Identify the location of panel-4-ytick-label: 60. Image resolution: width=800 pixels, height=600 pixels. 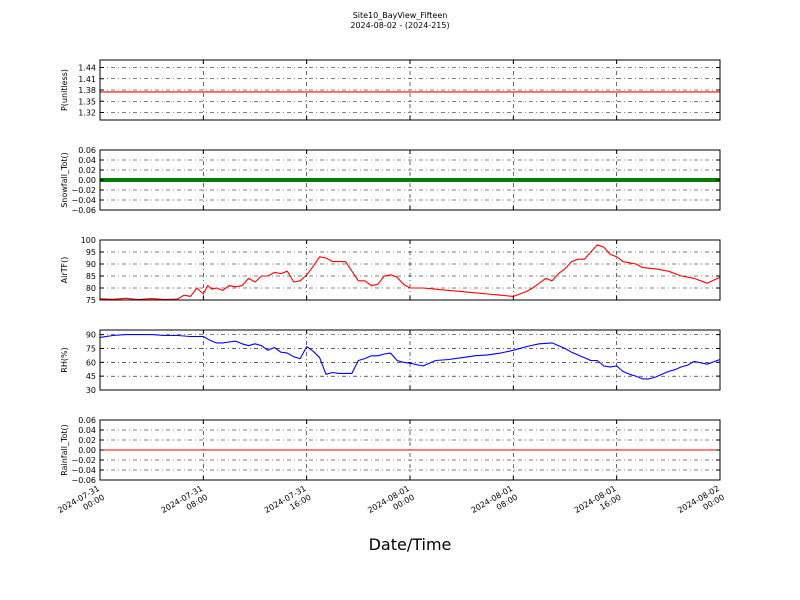
(91, 362).